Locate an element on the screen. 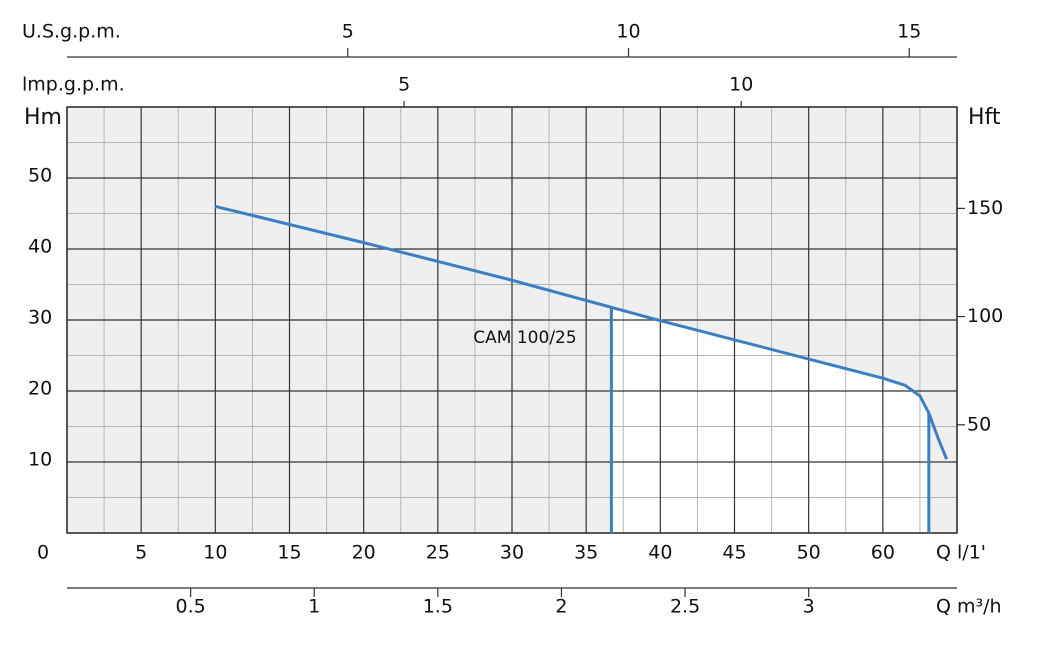 The height and width of the screenshot is (658, 1058). tick-label: 15 is located at coordinates (909, 32).